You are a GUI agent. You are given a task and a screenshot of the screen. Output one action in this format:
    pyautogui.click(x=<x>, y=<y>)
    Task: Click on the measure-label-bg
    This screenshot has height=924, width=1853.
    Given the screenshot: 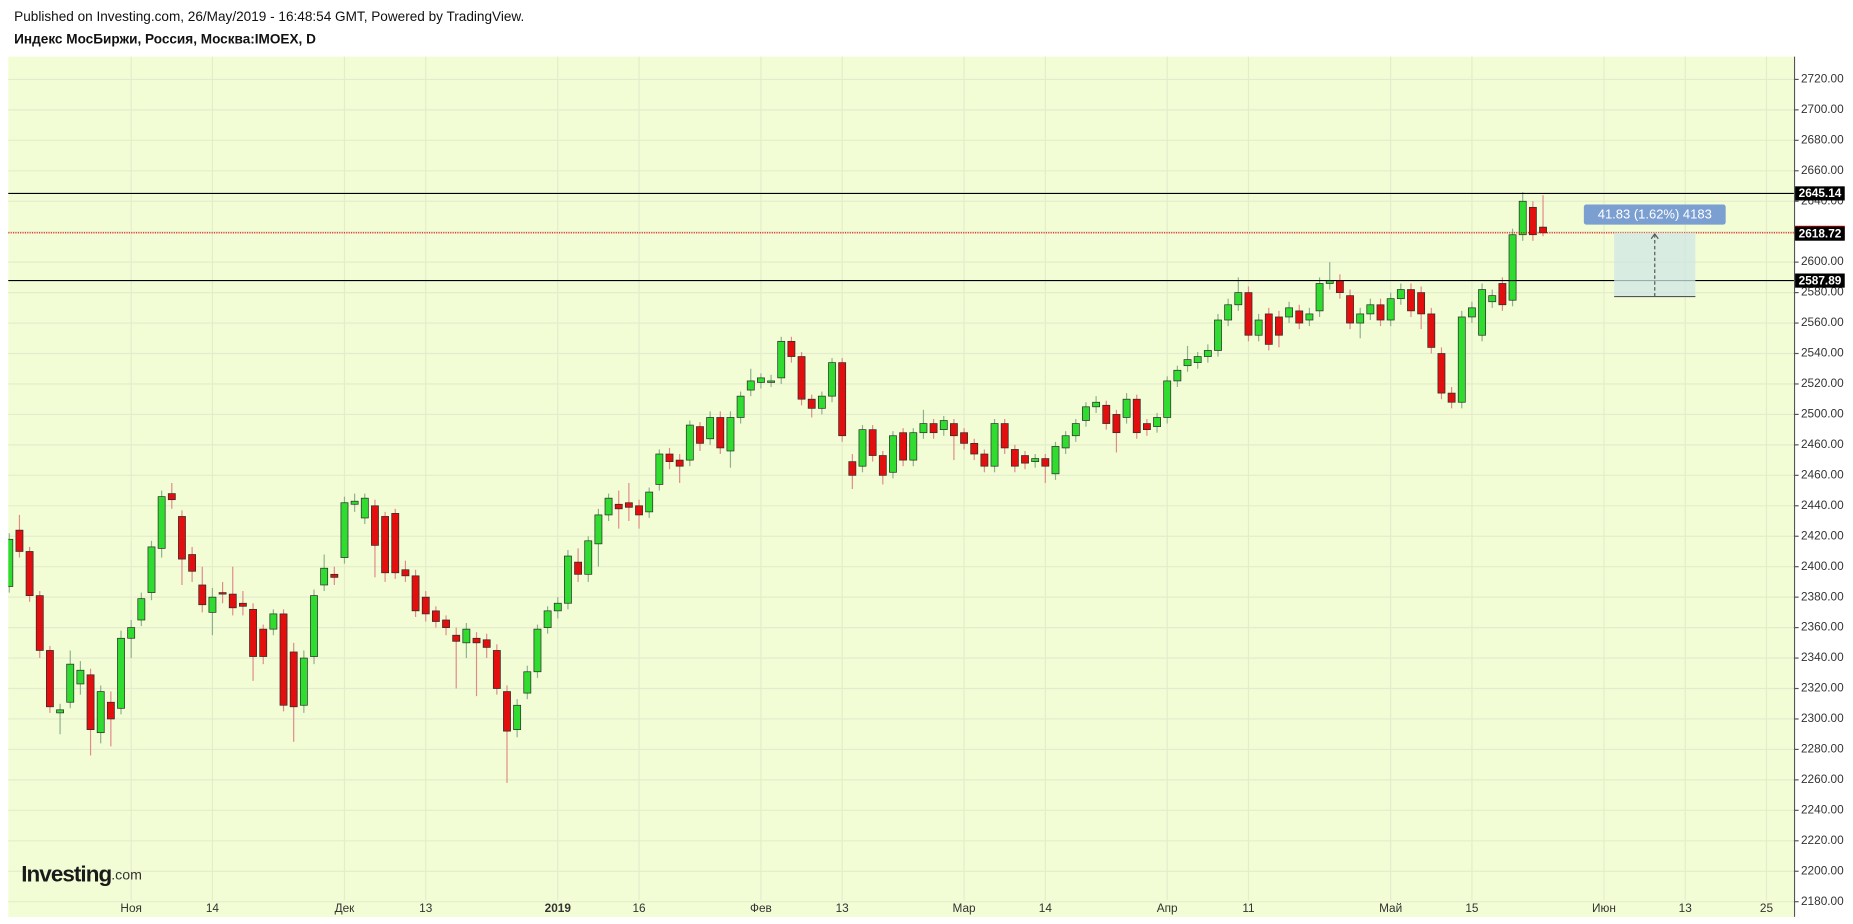 What is the action you would take?
    pyautogui.click(x=1654, y=214)
    